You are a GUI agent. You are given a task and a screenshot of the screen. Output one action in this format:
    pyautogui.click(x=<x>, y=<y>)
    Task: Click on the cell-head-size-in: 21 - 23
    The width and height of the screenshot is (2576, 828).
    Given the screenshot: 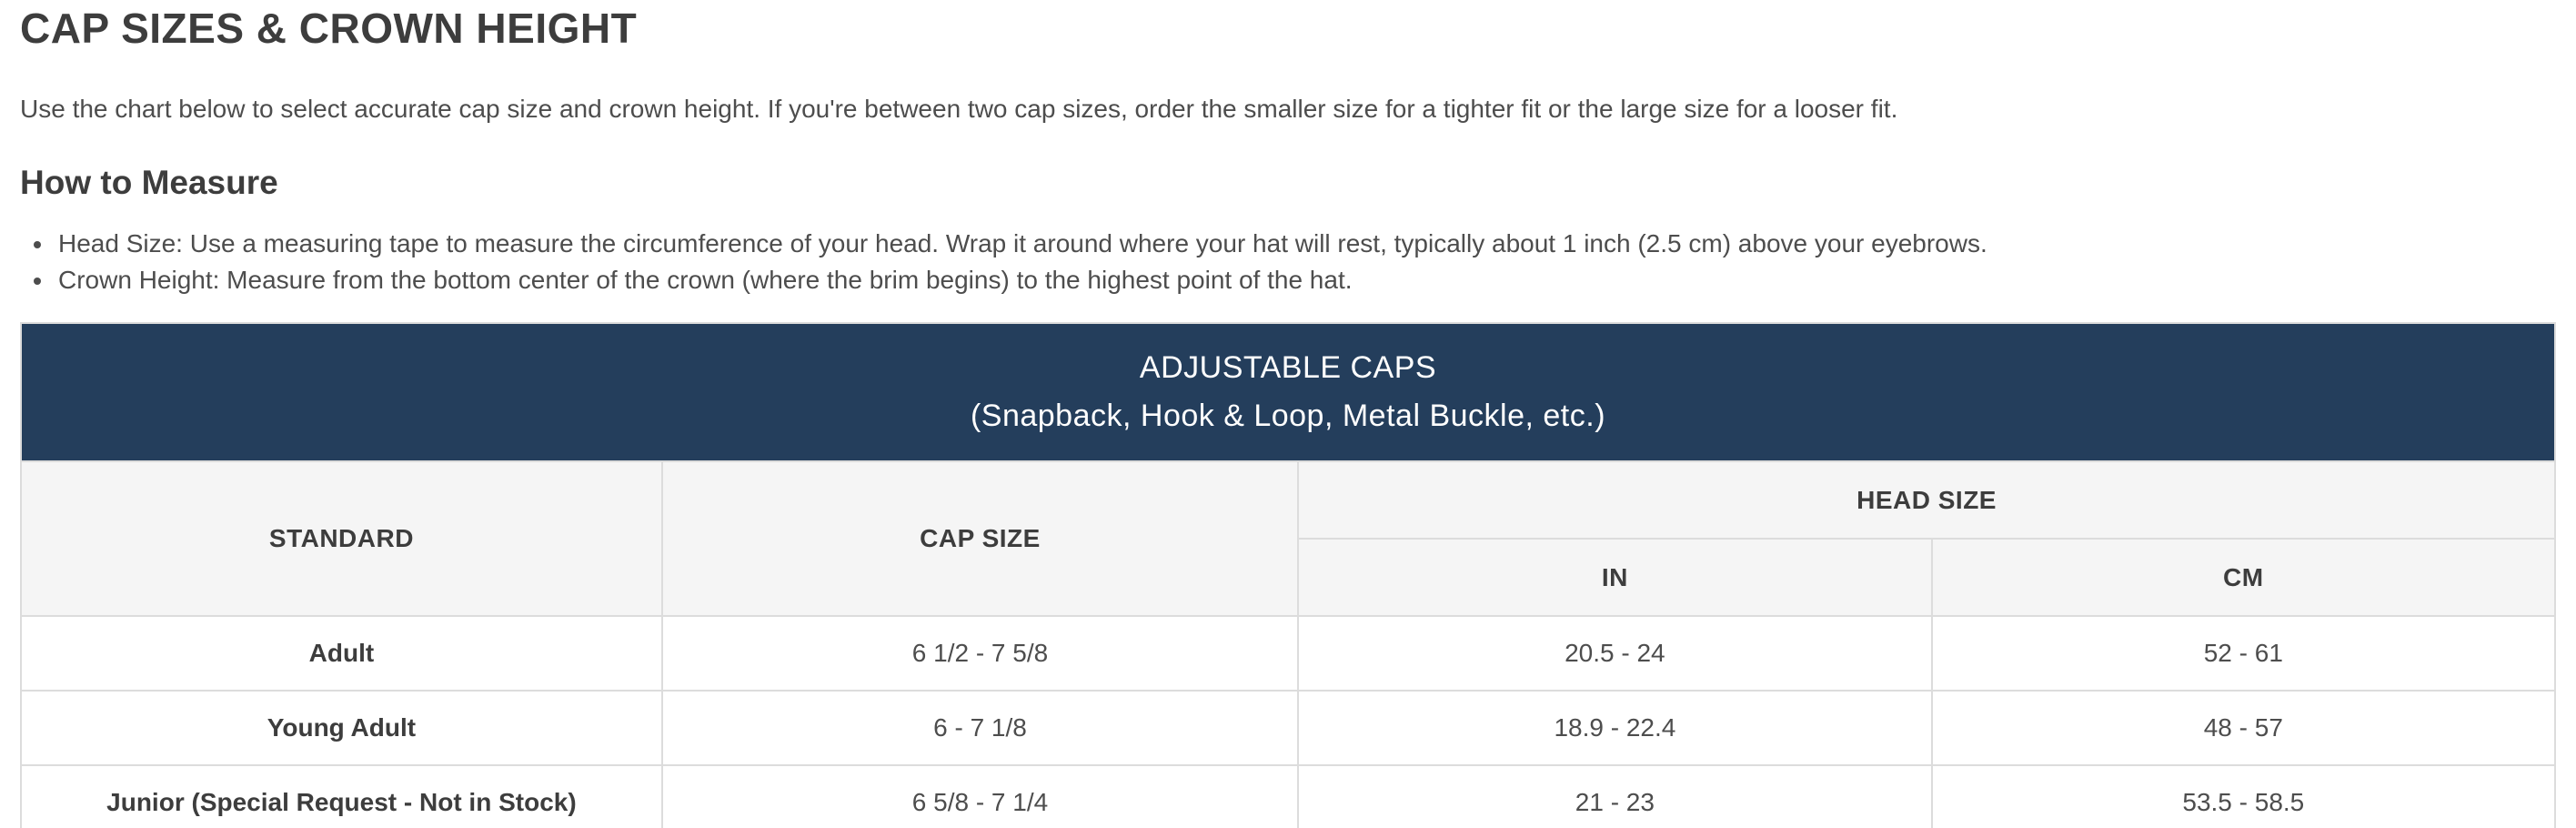 What is the action you would take?
    pyautogui.click(x=1615, y=796)
    